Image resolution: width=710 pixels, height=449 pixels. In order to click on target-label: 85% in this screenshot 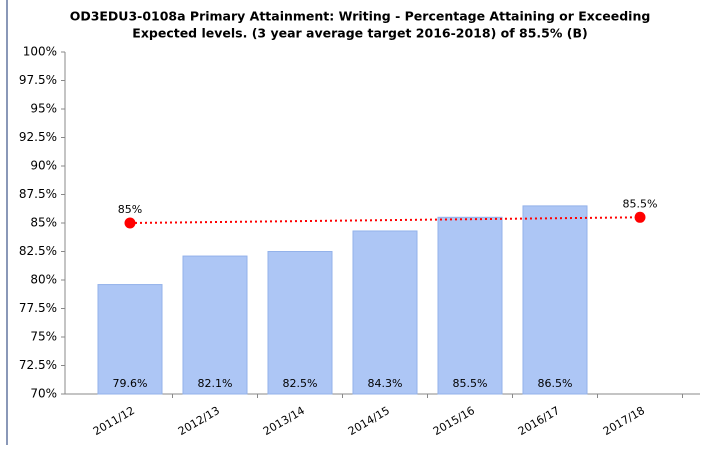, I will do `click(130, 209)`.